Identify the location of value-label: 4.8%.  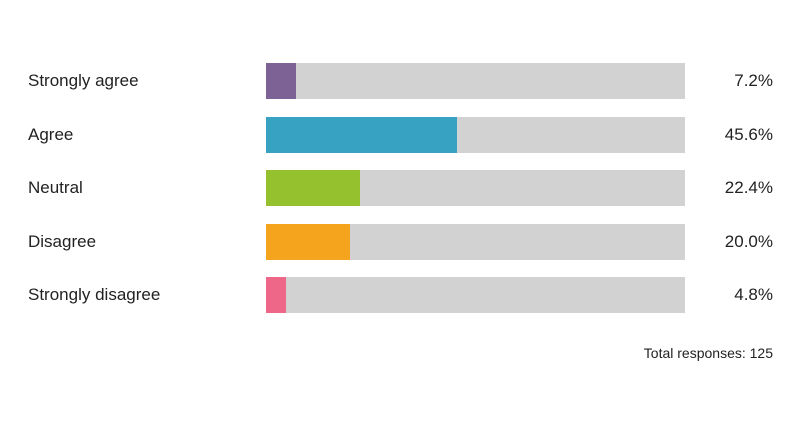
(753, 294).